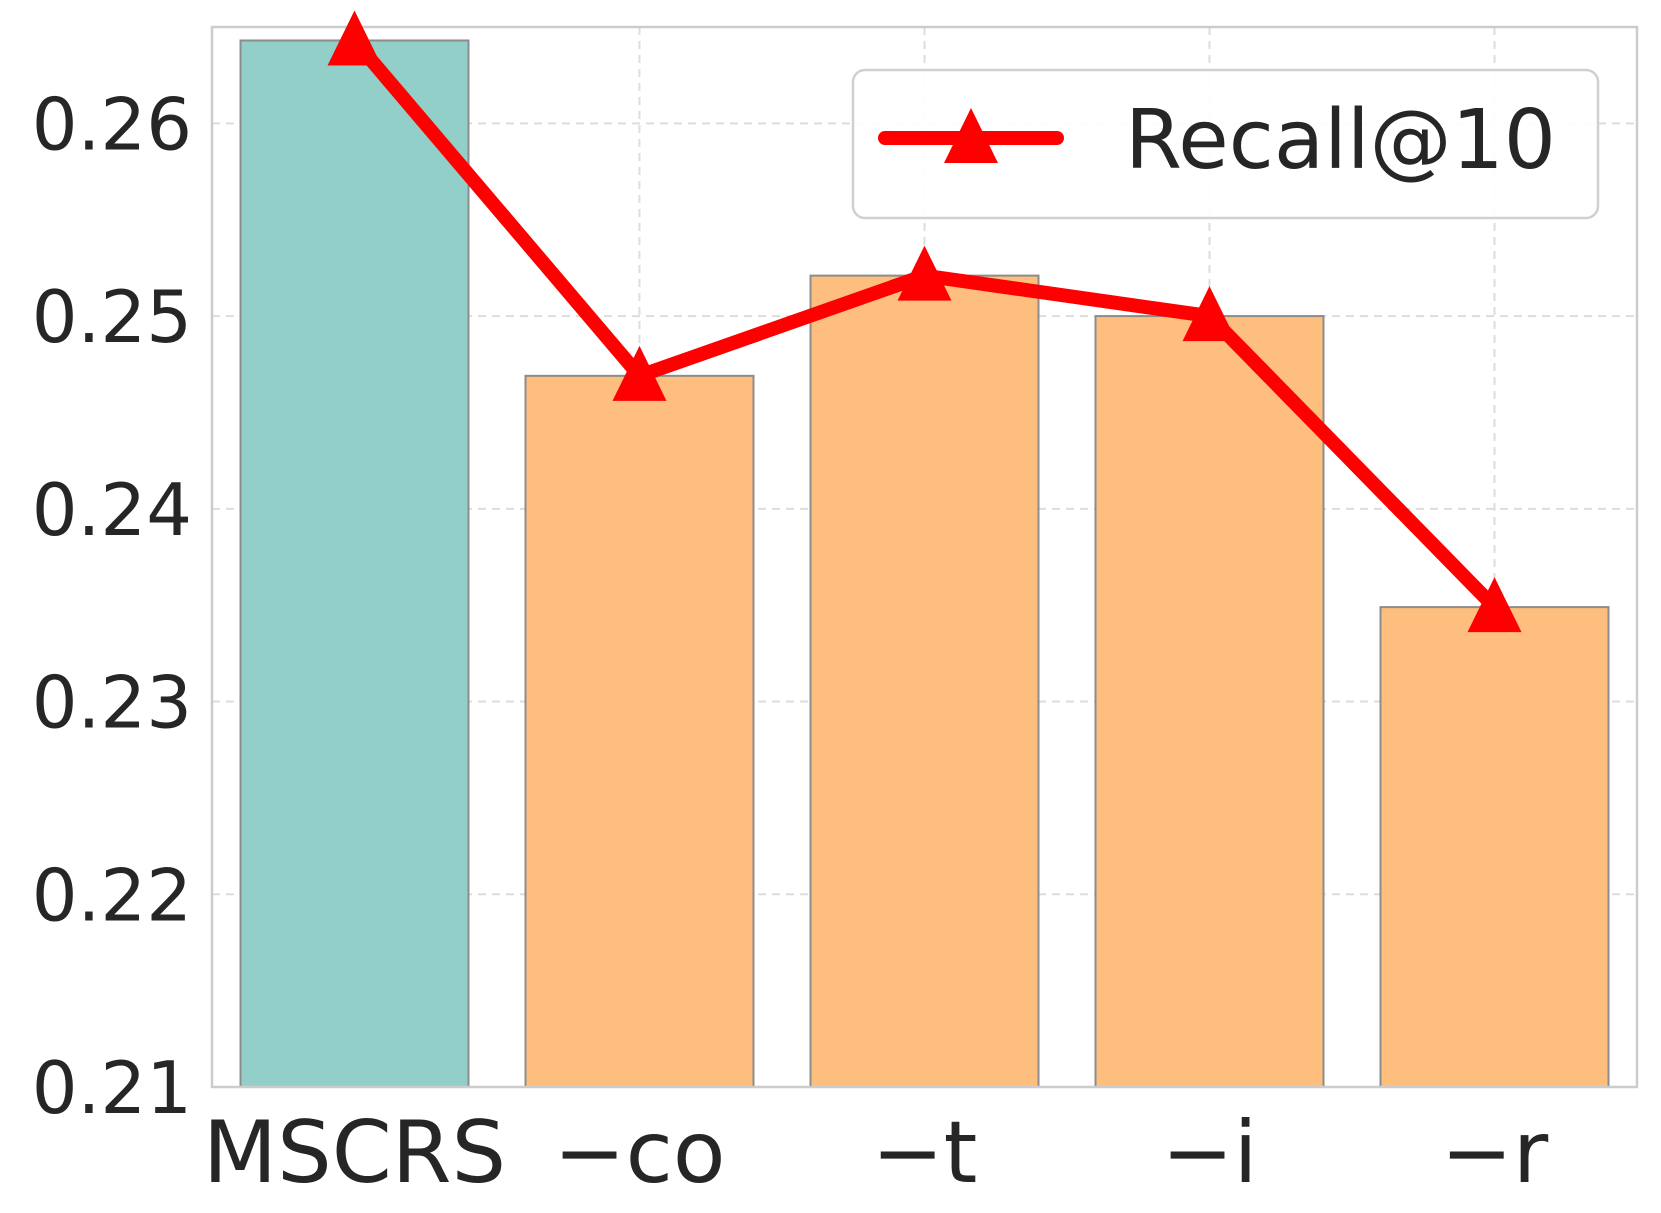 This screenshot has height=1213, width=1661. What do you see at coordinates (1210, 1153) in the screenshot?
I see `x-tick-label: −i` at bounding box center [1210, 1153].